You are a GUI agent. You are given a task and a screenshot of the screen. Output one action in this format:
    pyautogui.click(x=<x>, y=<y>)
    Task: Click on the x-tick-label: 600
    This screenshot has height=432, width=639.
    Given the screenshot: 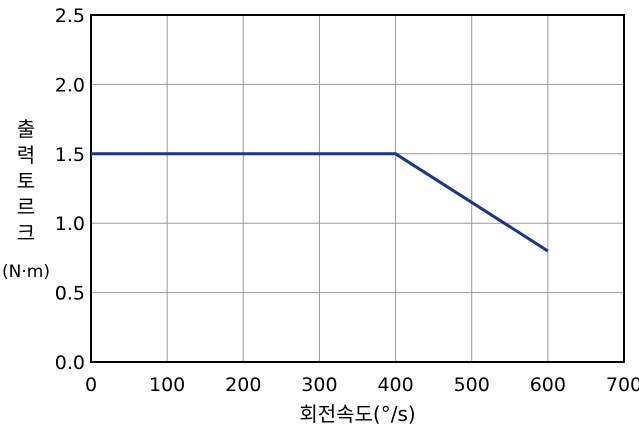 What is the action you would take?
    pyautogui.click(x=548, y=385)
    